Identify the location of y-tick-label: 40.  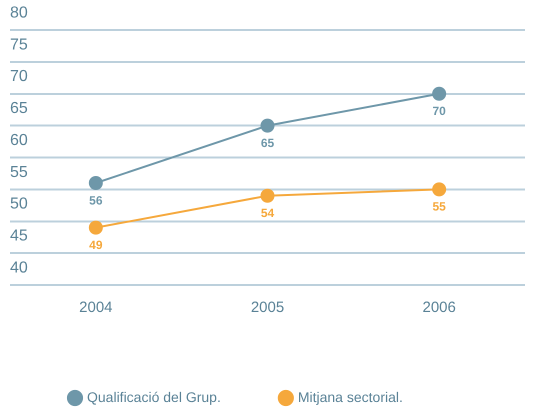
(19, 267).